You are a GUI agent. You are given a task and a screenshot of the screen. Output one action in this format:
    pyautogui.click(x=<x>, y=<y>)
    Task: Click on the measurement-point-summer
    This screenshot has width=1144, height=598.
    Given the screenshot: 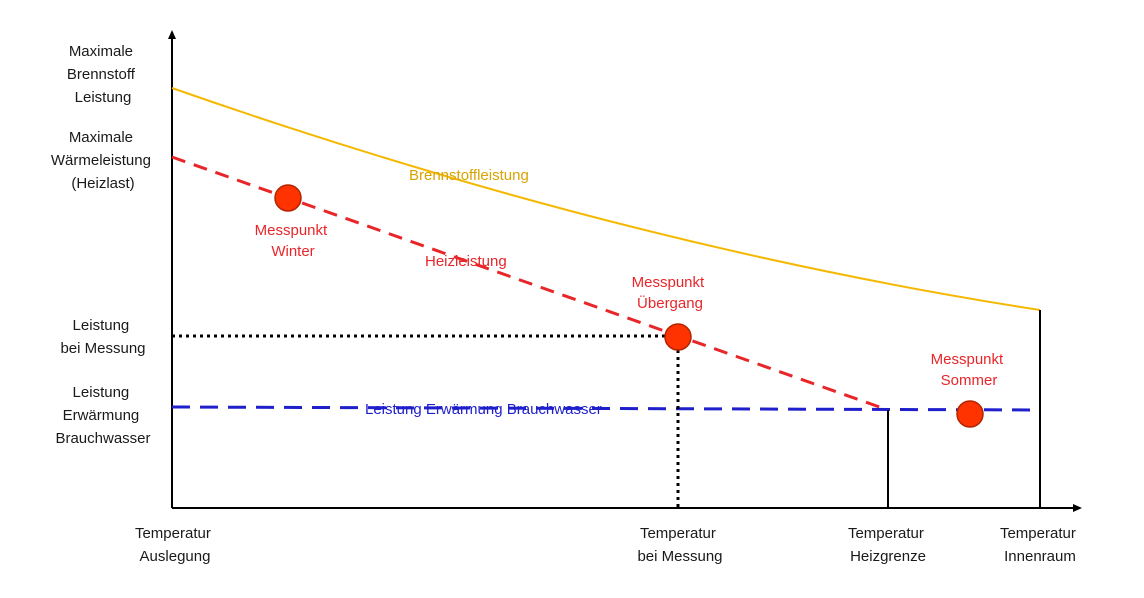 What is the action you would take?
    pyautogui.click(x=970, y=414)
    